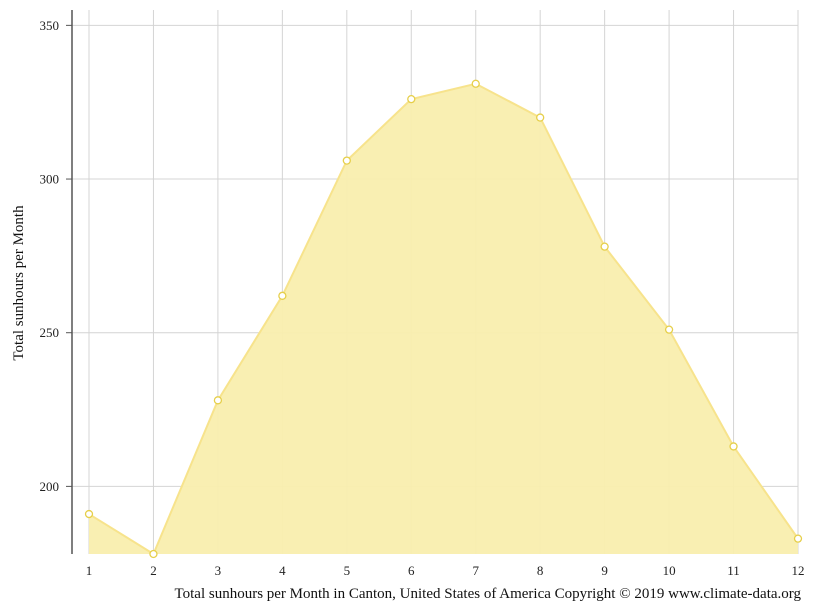 The height and width of the screenshot is (611, 815). Describe the element at coordinates (89, 570) in the screenshot. I see `x-tick-label: 1` at that location.